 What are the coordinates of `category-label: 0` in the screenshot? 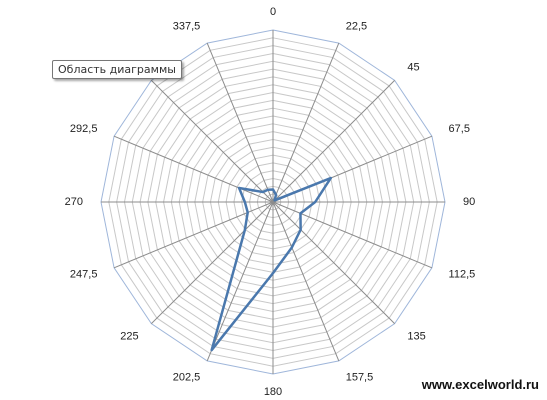 It's located at (273, 12).